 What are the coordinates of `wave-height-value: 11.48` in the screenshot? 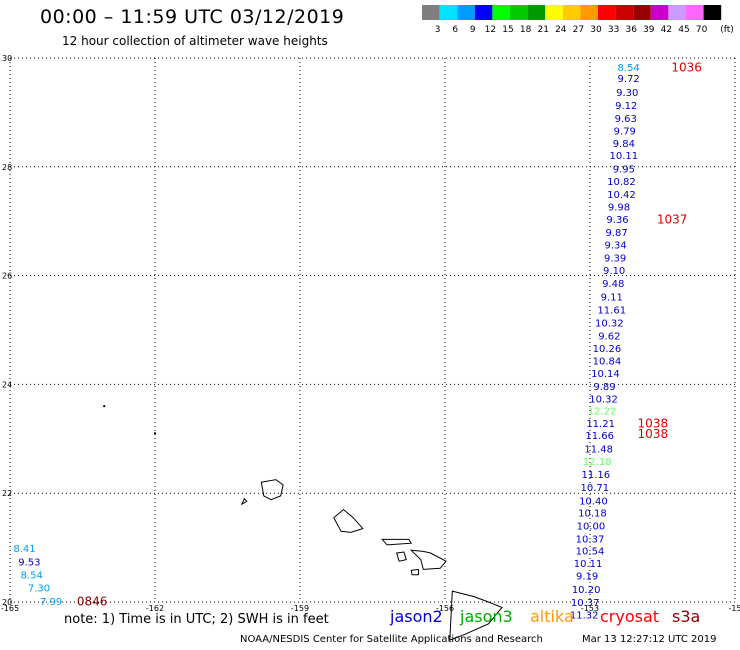 It's located at (598, 450).